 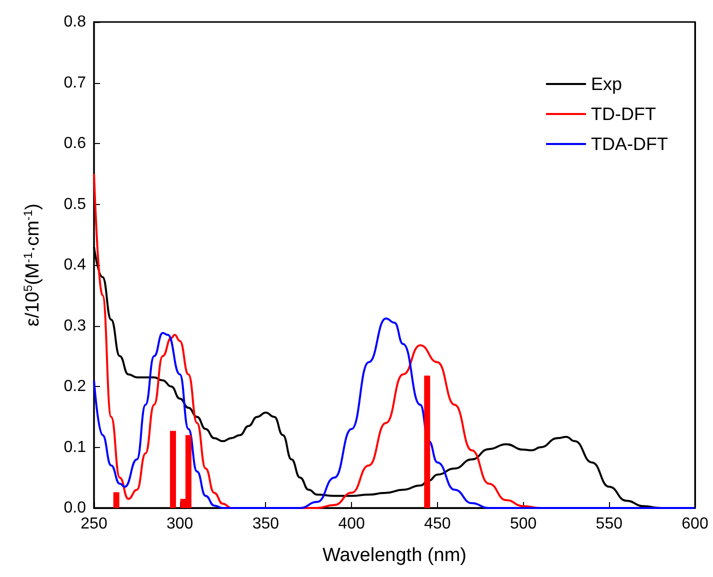 What do you see at coordinates (352, 524) in the screenshot?
I see `x-tick-label: 400` at bounding box center [352, 524].